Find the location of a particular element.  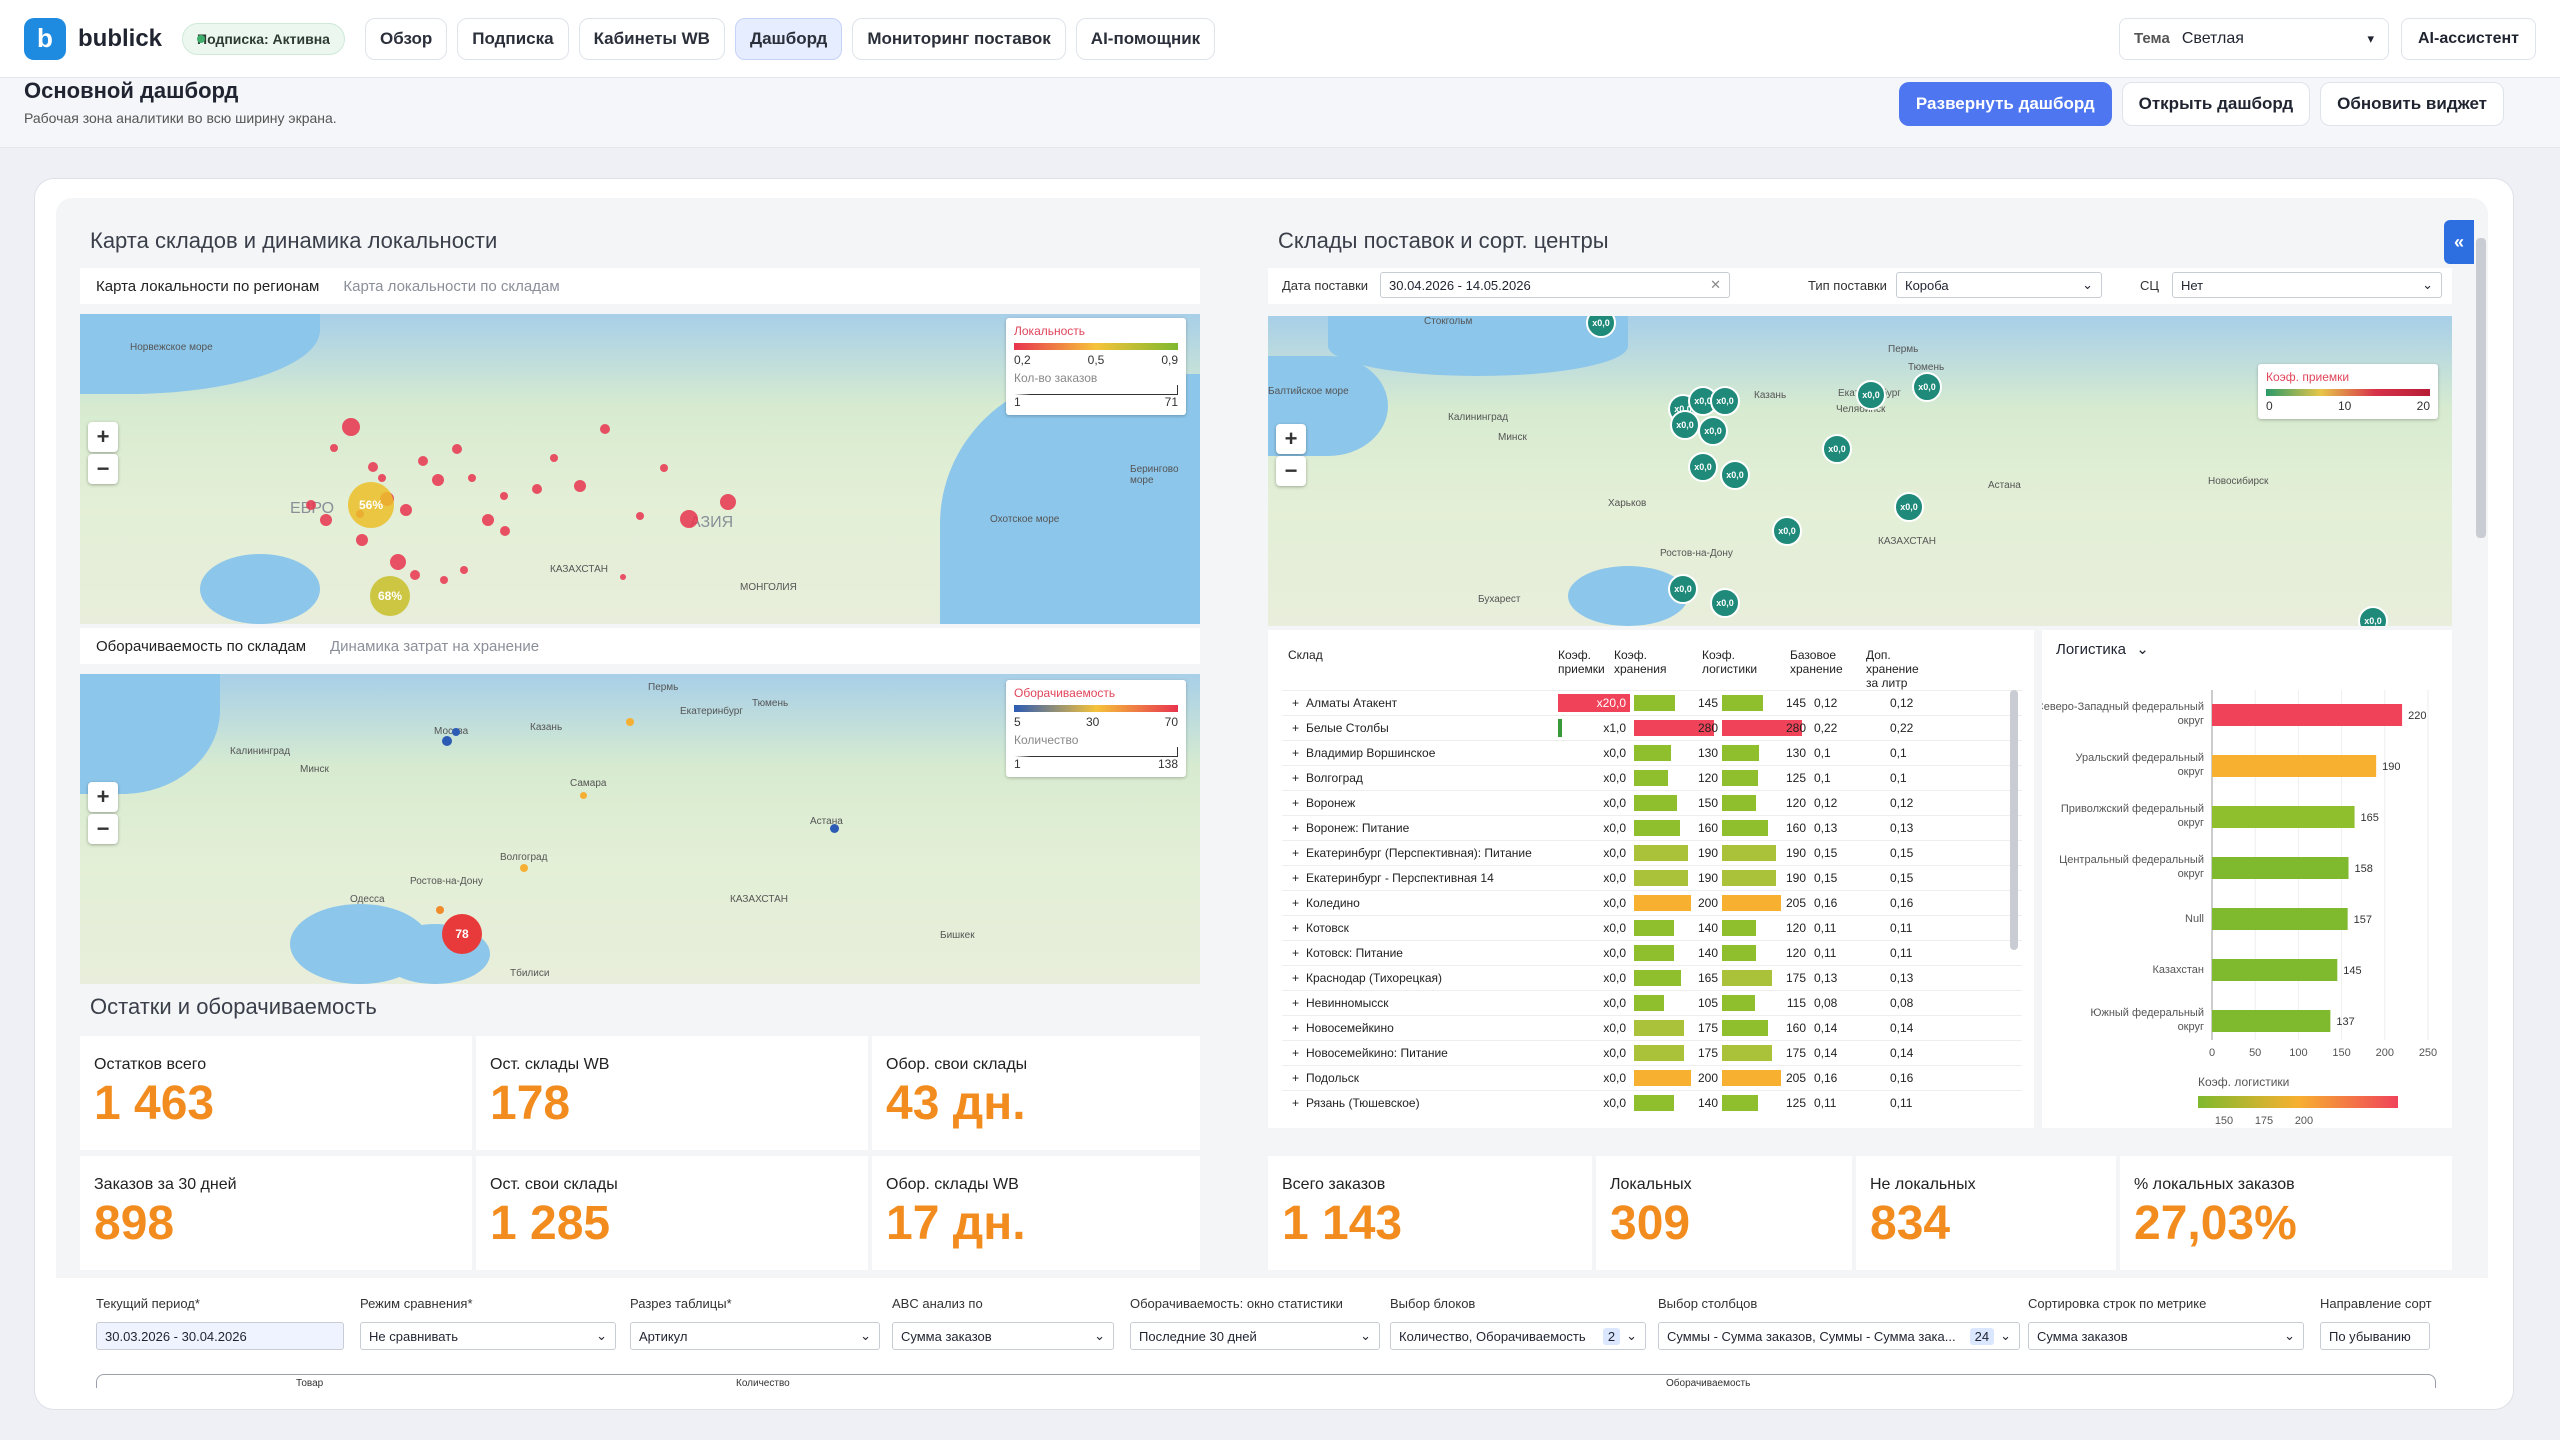

table-row: + Подольск x0,0 200 205 0,16 0,16 is located at coordinates (1652, 1077).